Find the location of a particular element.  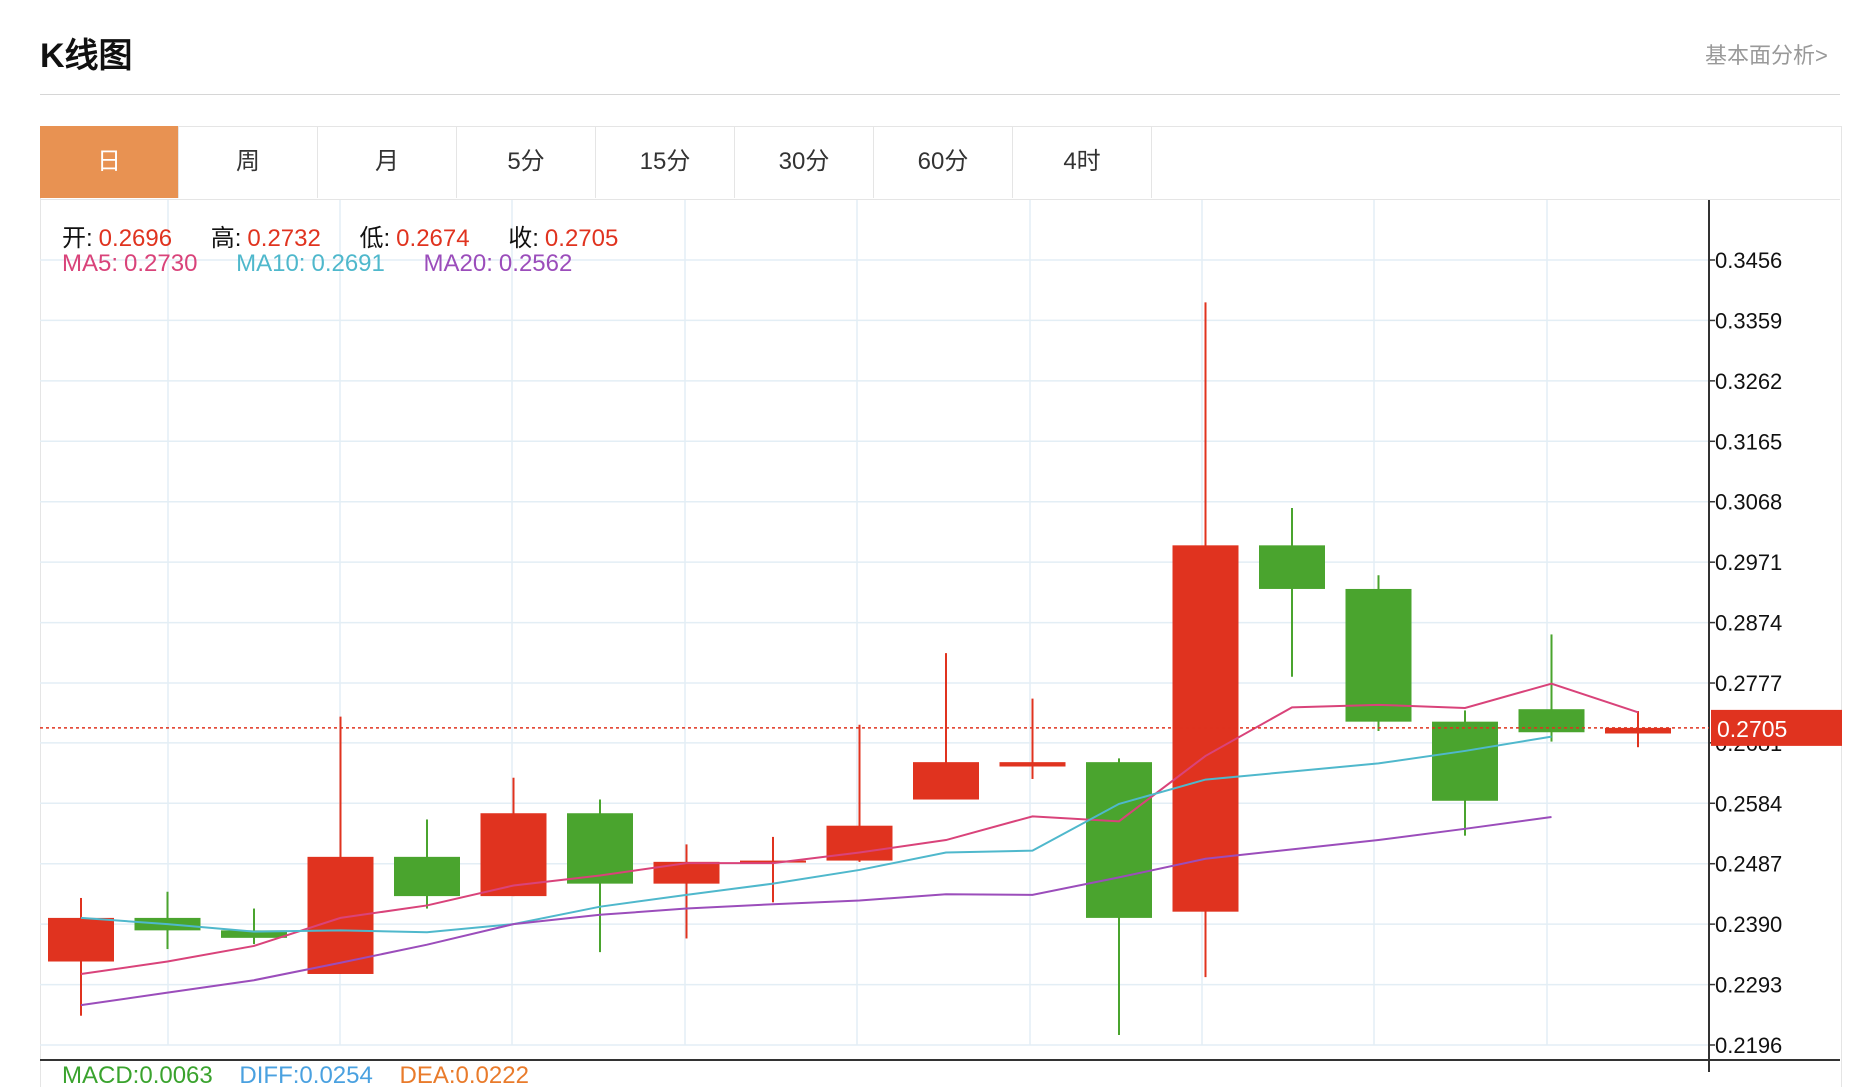

ma-legend: MA5: 0.2730 MA10: 0.2691 MA20: 0.2562 is located at coordinates (320, 264).